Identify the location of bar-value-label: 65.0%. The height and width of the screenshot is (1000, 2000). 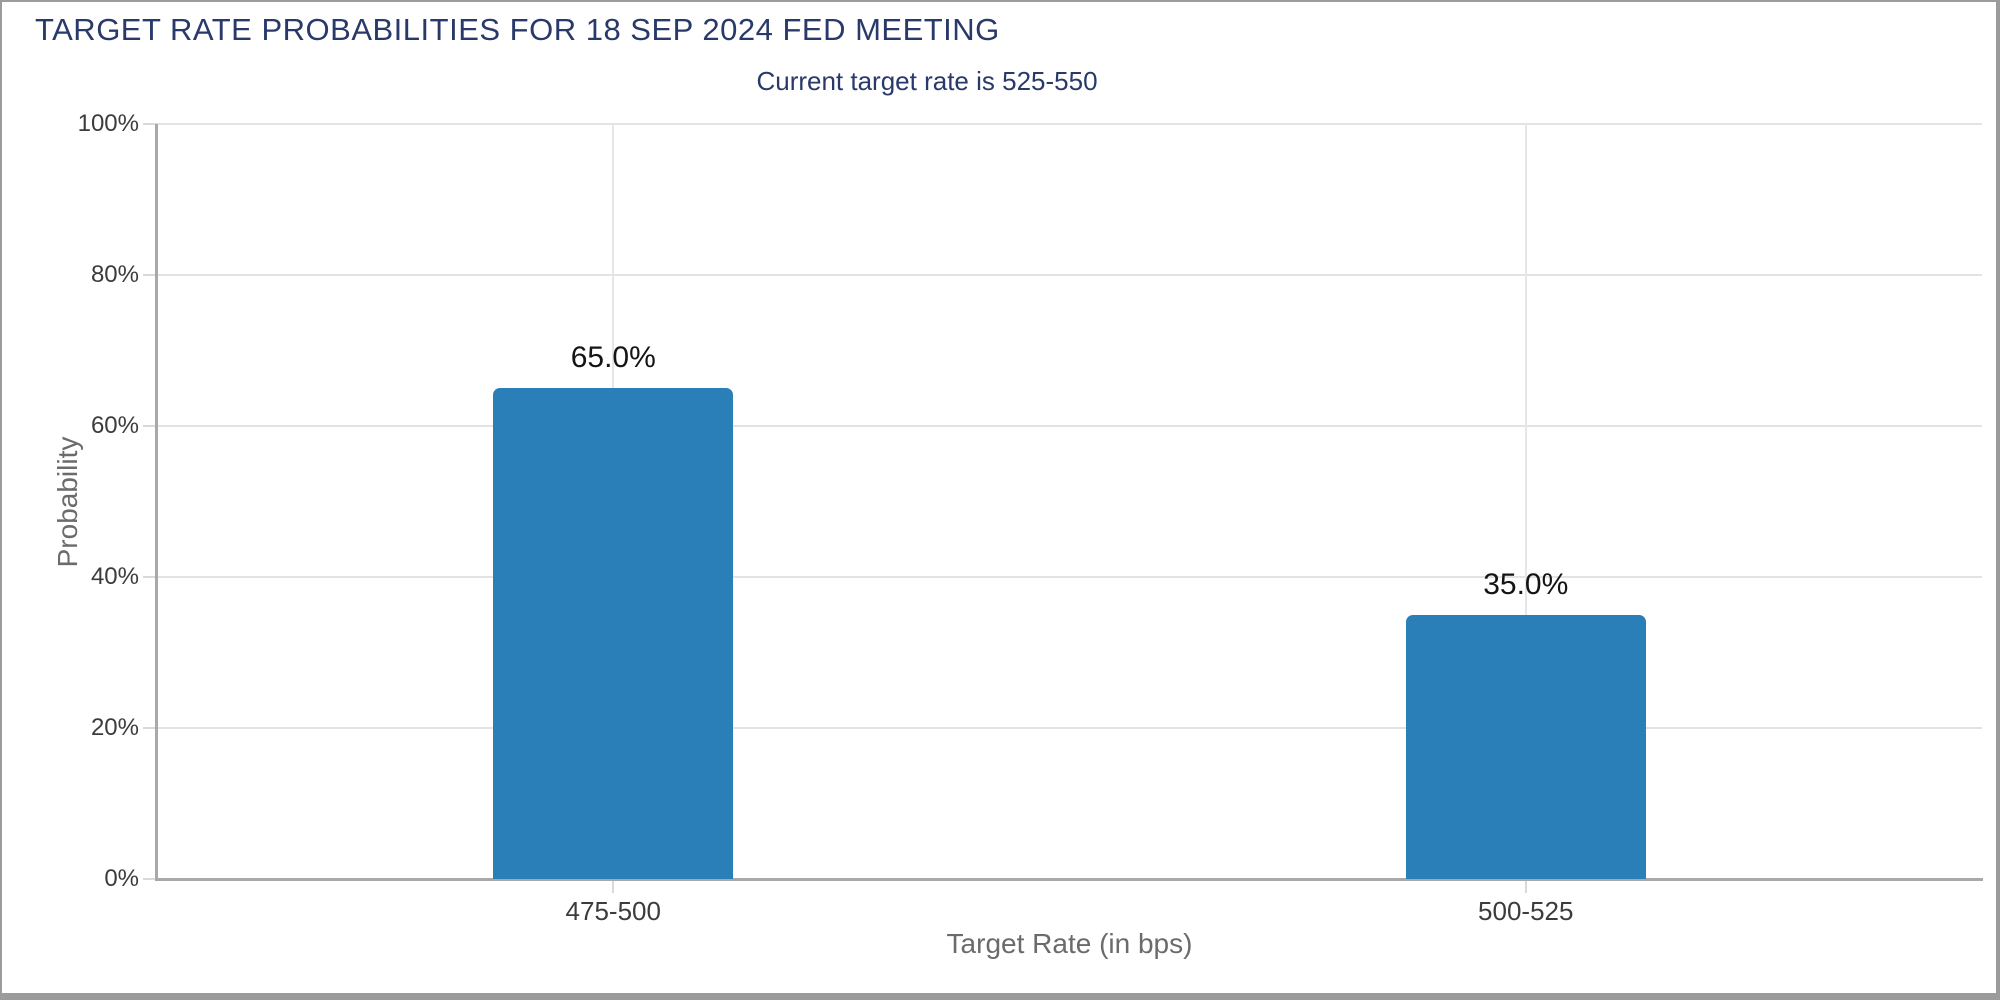
(613, 358).